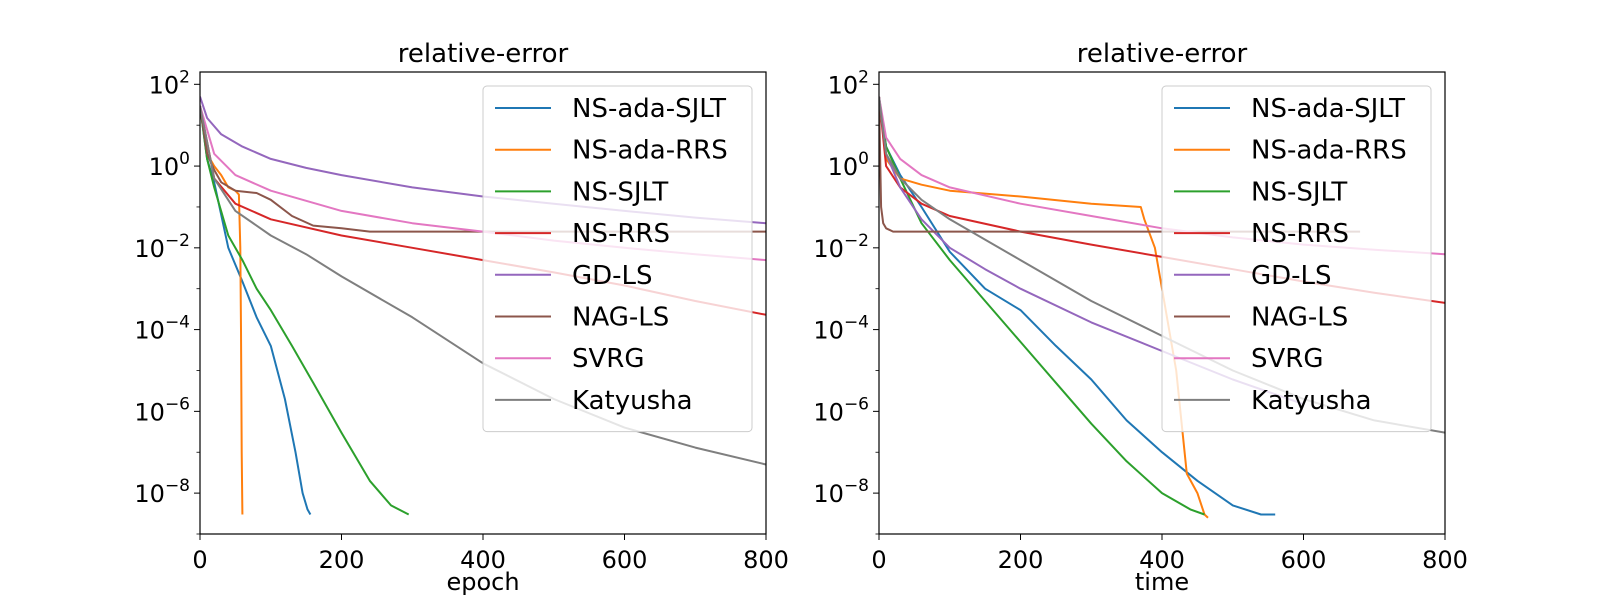  Describe the element at coordinates (256, 310) in the screenshot. I see `series-line-ns-ada-sjlt` at that location.